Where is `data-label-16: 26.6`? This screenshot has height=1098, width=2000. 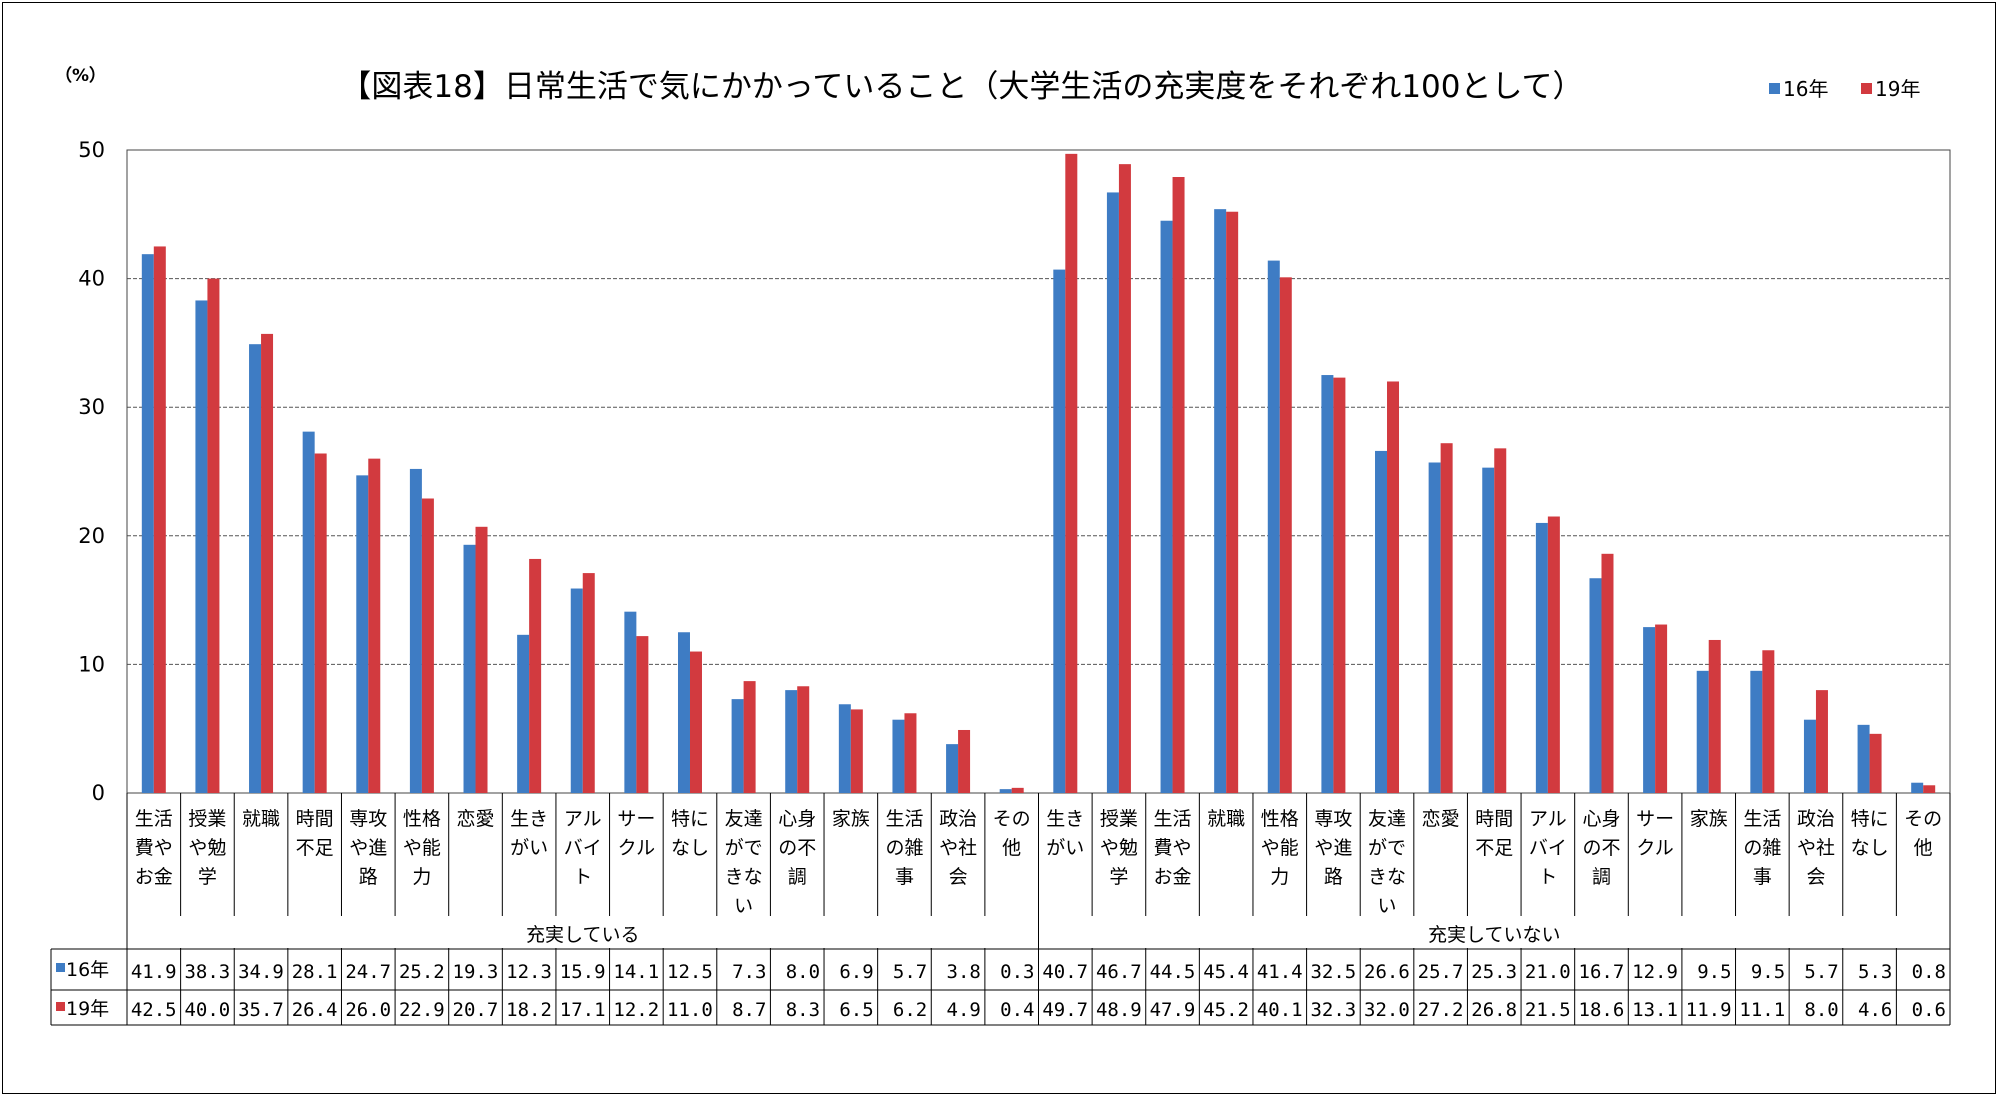 data-label-16: 26.6 is located at coordinates (1387, 972).